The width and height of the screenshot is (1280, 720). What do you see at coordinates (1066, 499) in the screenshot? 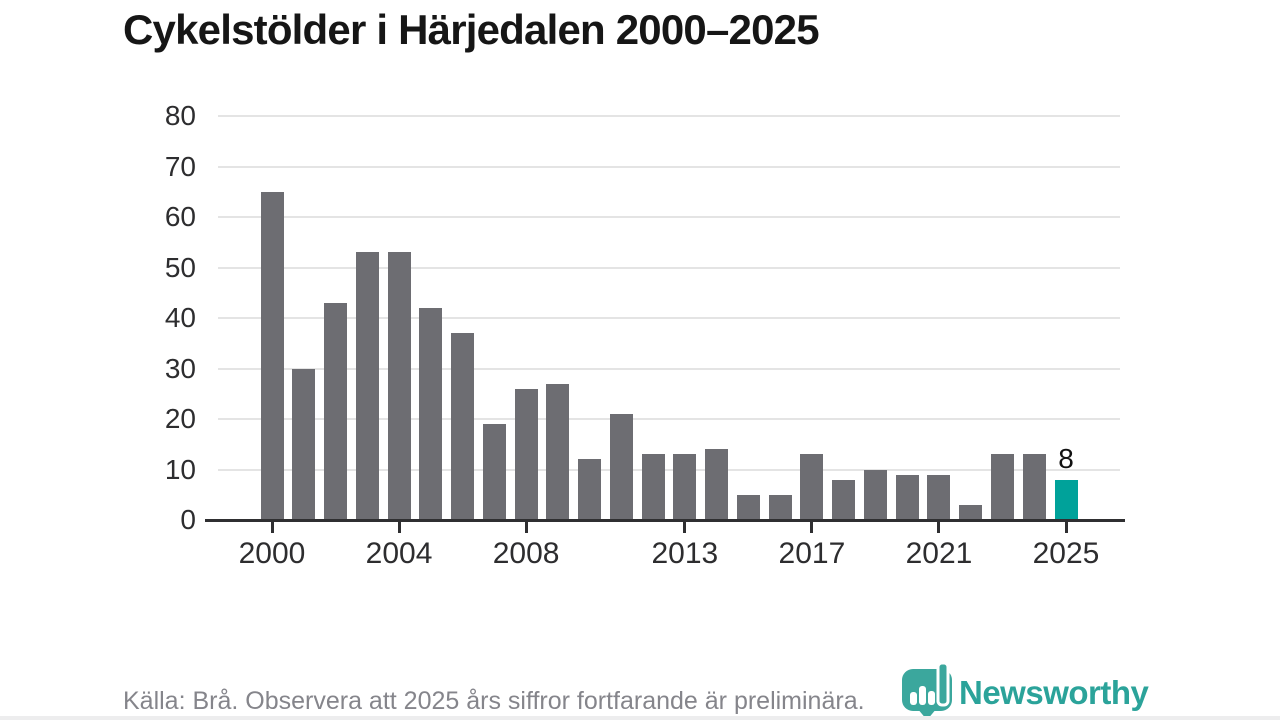
I see `bar-2025` at bounding box center [1066, 499].